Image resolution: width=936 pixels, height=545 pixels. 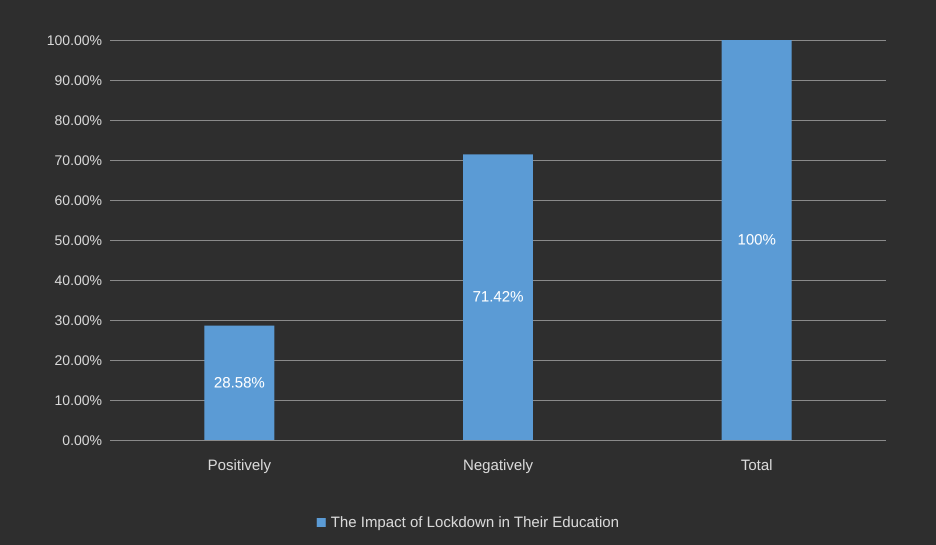 What do you see at coordinates (82, 440) in the screenshot?
I see `y-tick-label: 0.00%` at bounding box center [82, 440].